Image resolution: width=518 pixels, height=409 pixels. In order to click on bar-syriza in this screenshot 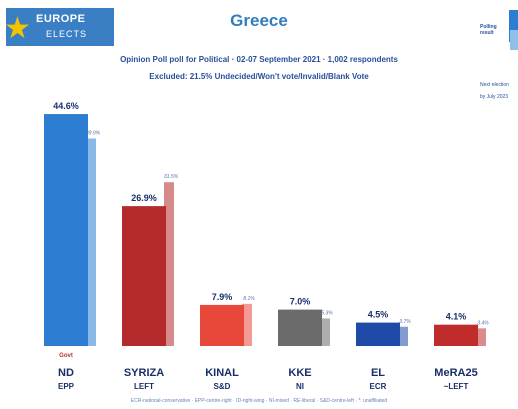, I will do `click(144, 276)`.